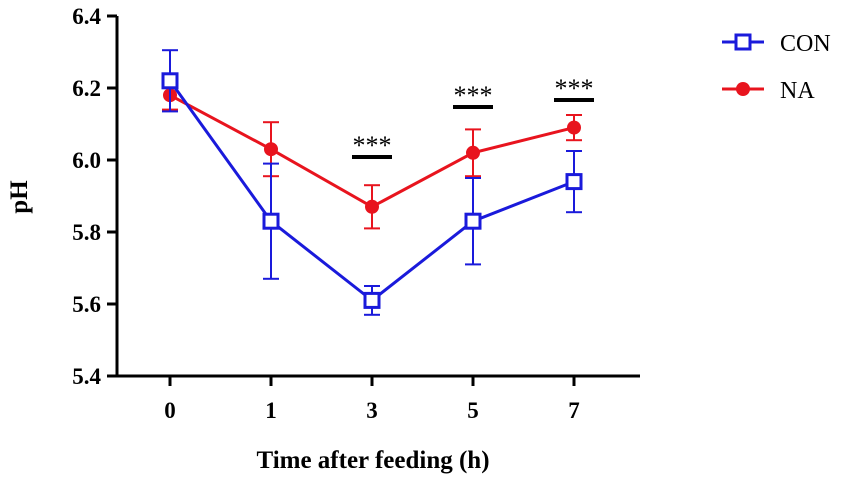 The image size is (851, 480). What do you see at coordinates (86, 304) in the screenshot?
I see `y-tick-label: 5.6` at bounding box center [86, 304].